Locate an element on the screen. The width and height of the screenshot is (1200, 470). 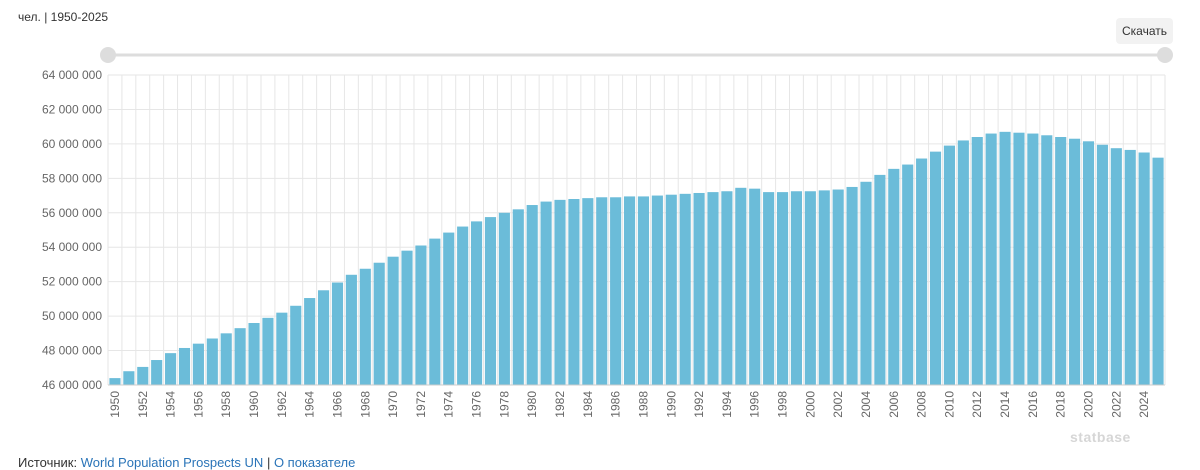
x-tick-label: 2004 is located at coordinates (866, 404).